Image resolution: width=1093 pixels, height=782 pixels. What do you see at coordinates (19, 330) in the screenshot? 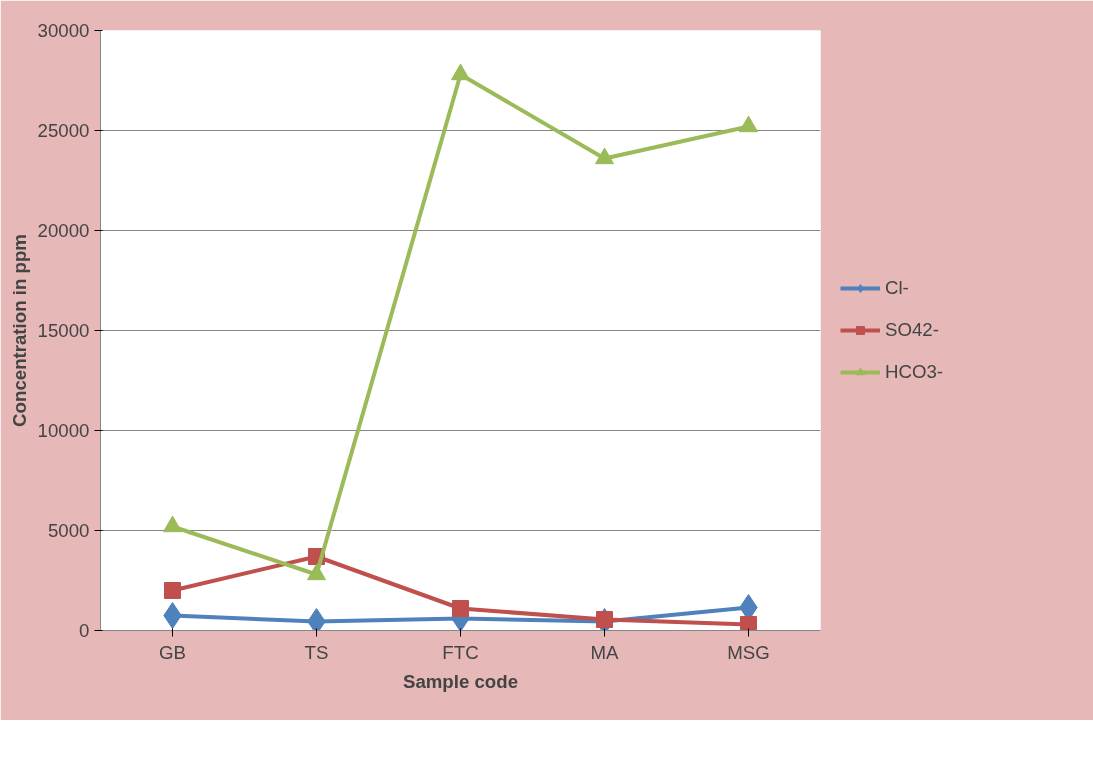
I see `y-axis-title: Concentration in ppm` at bounding box center [19, 330].